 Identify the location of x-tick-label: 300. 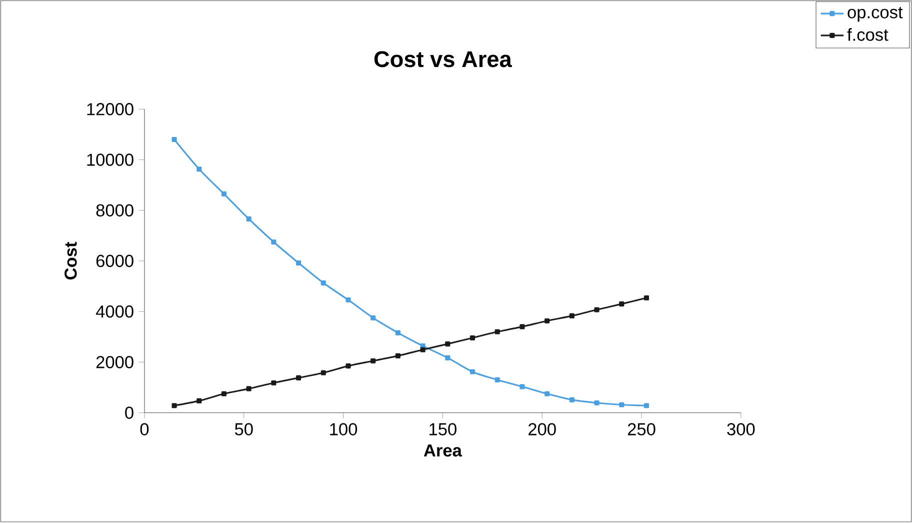
(741, 429).